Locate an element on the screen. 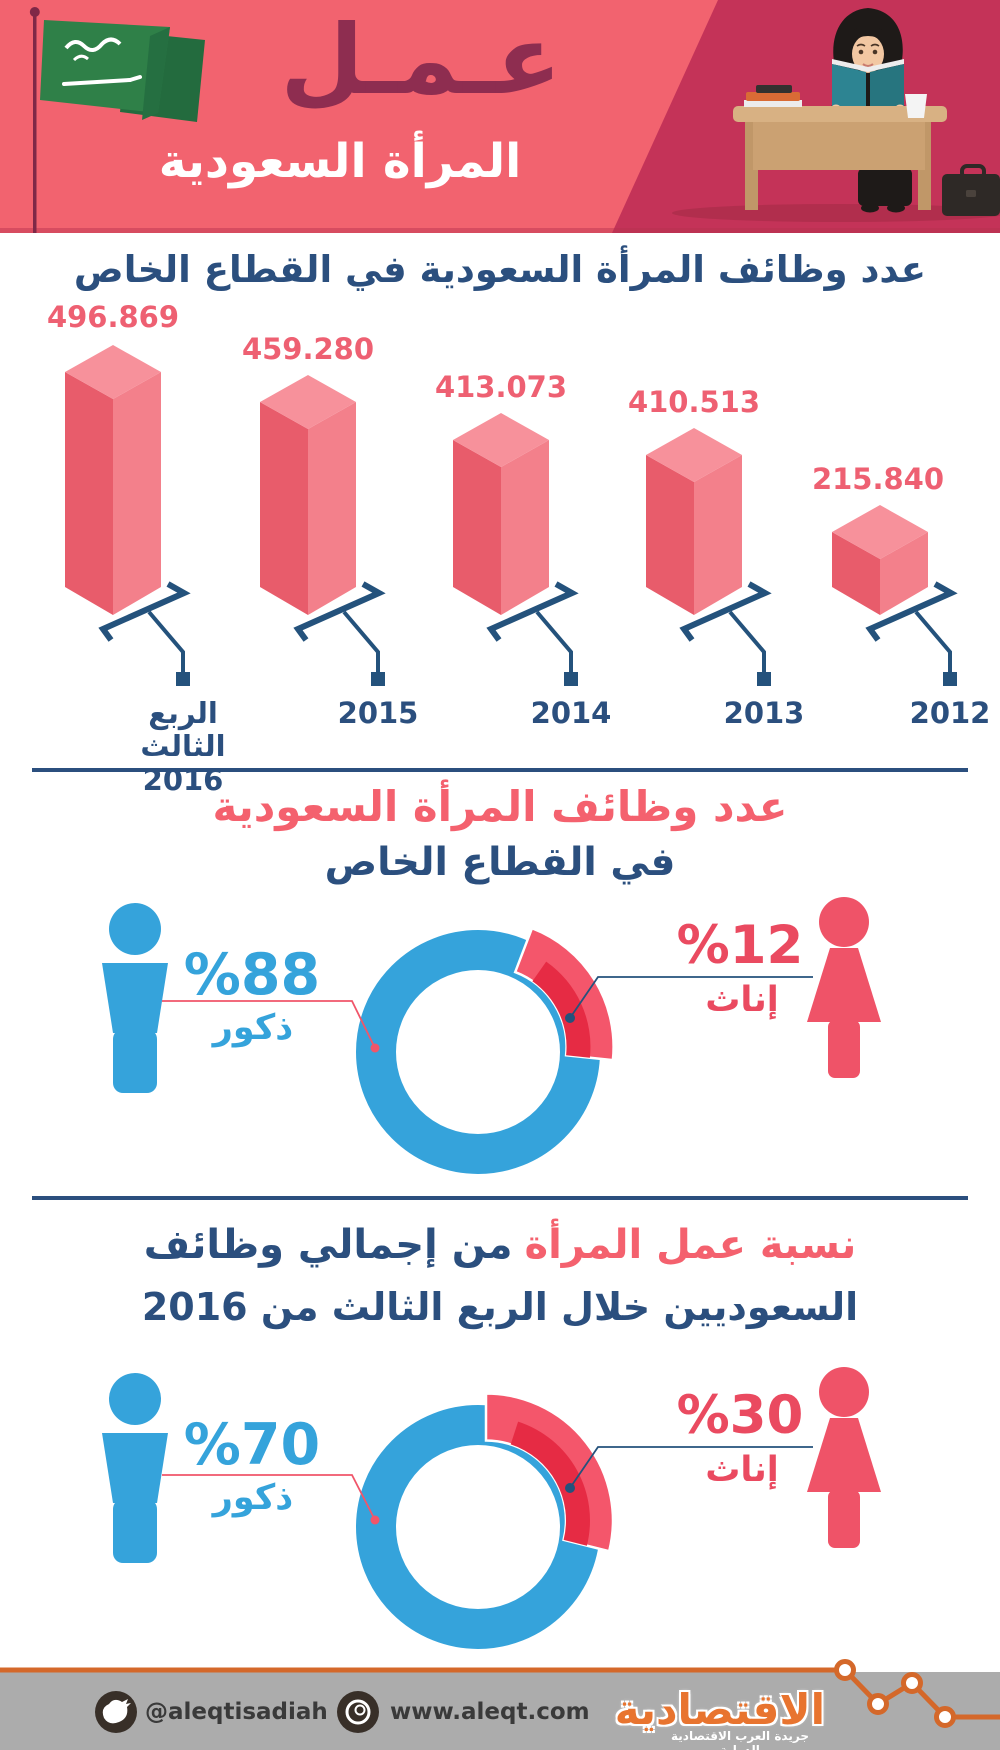  trend-line-decoration is located at coordinates (500, 1693).